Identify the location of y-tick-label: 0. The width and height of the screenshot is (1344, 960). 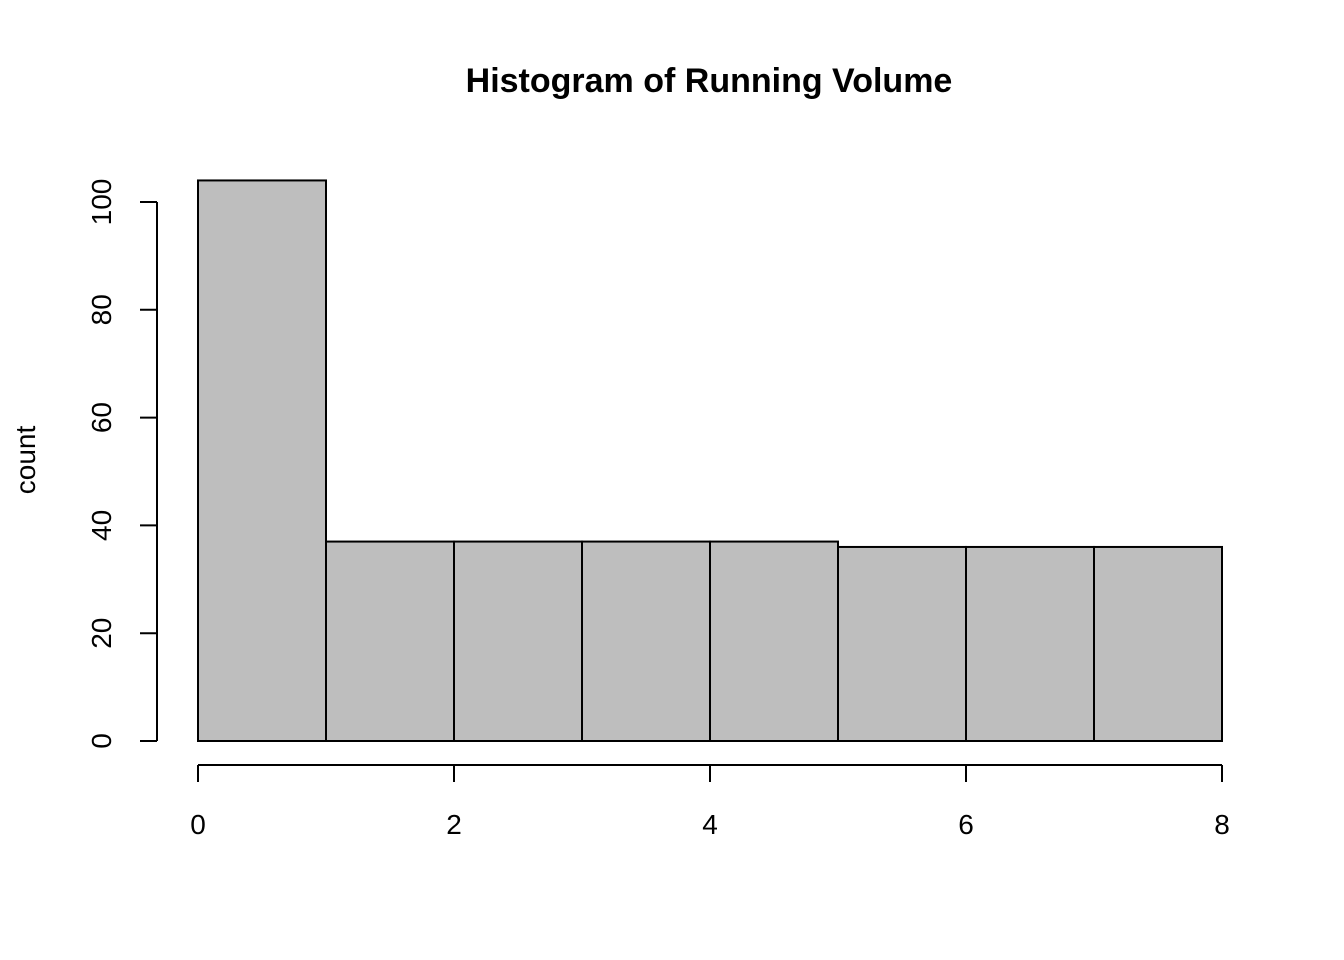
(101, 741).